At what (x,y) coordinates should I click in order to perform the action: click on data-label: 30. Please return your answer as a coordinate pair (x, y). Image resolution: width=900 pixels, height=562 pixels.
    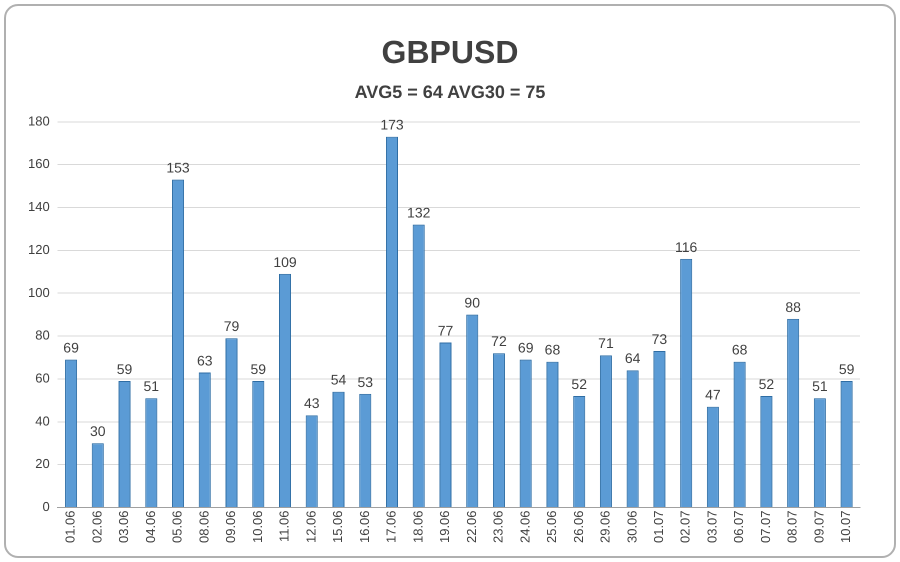
    Looking at the image, I should click on (98, 431).